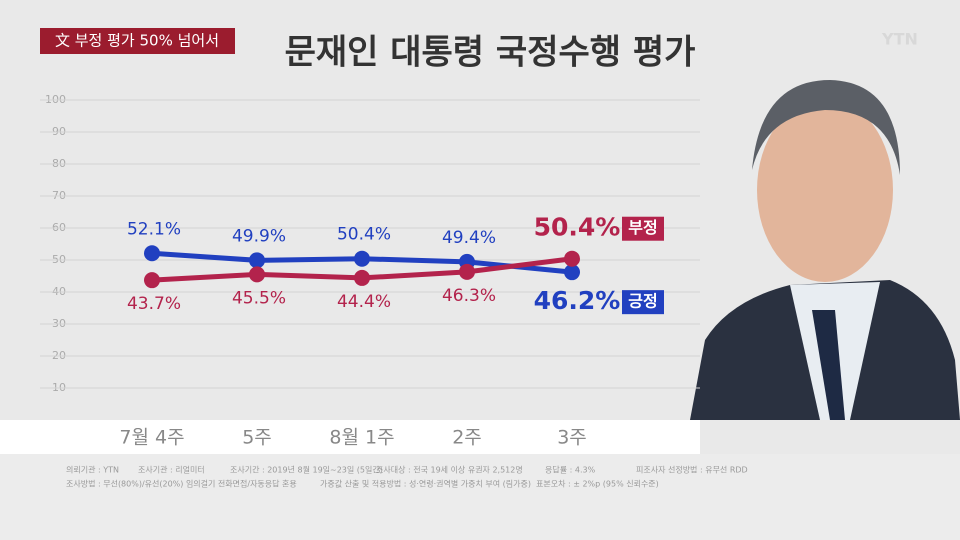 The width and height of the screenshot is (960, 540). I want to click on x-tick-label: 5주, so click(257, 438).